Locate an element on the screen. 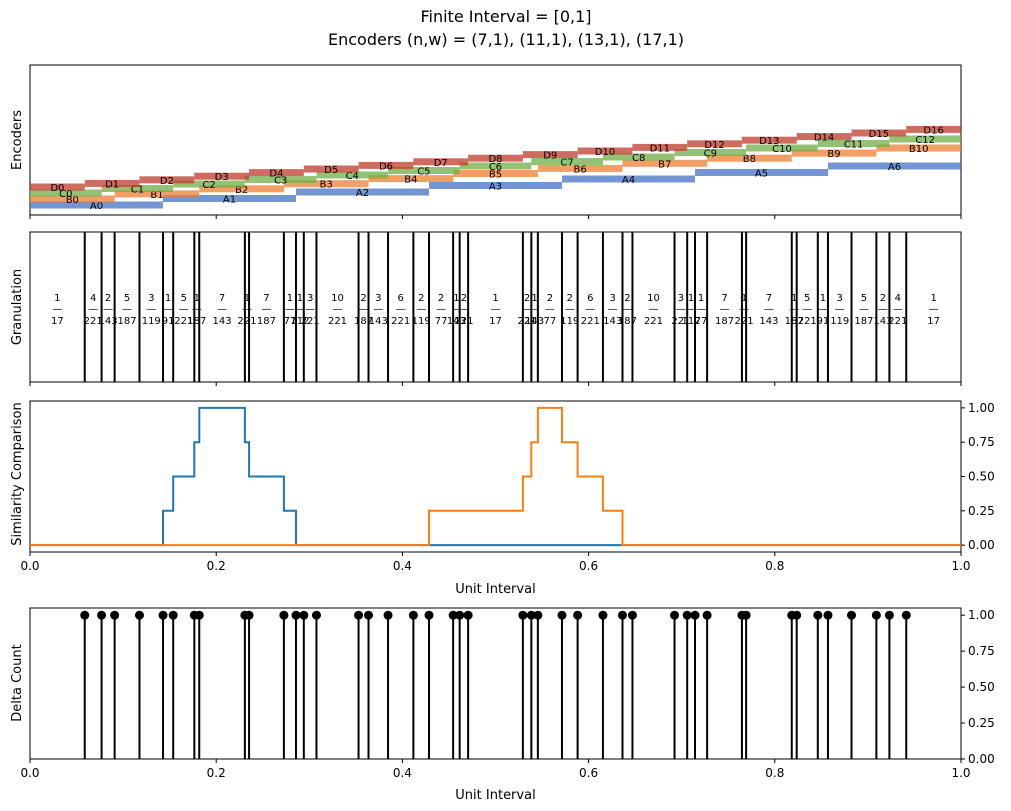 The image size is (1011, 811). similarity-ylabel: Similarity Comparison is located at coordinates (17, 473).